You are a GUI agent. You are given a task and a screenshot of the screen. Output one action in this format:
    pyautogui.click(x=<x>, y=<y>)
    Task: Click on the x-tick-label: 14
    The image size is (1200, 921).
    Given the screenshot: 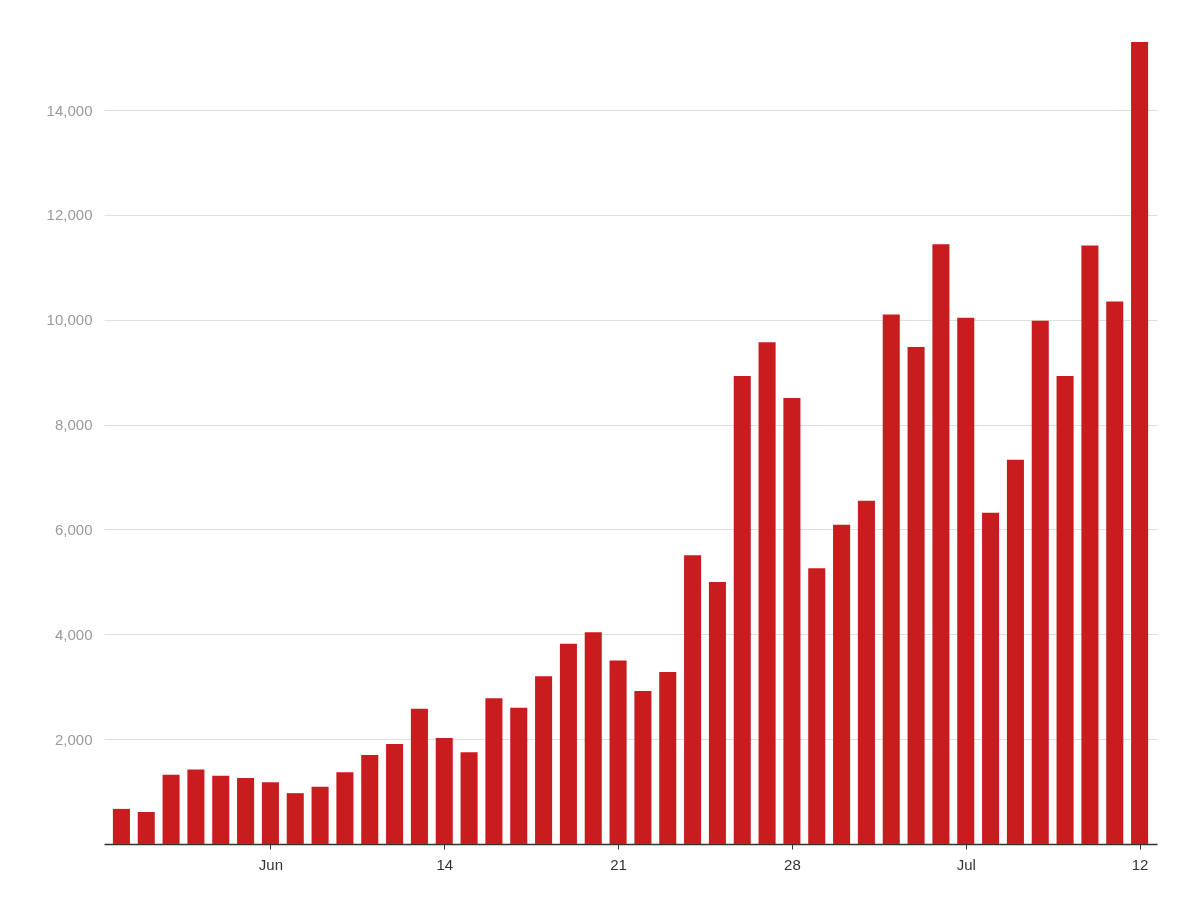 What is the action you would take?
    pyautogui.click(x=445, y=864)
    